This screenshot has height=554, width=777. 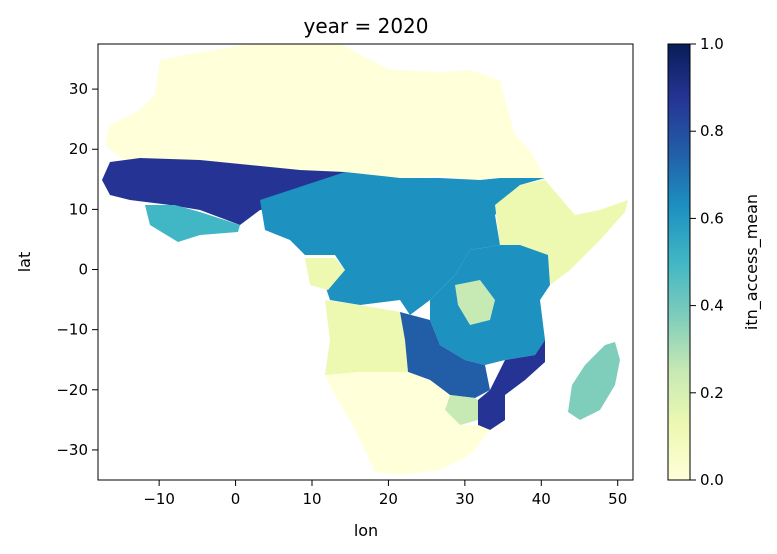 I want to click on x-tick-label: −10, so click(x=159, y=499).